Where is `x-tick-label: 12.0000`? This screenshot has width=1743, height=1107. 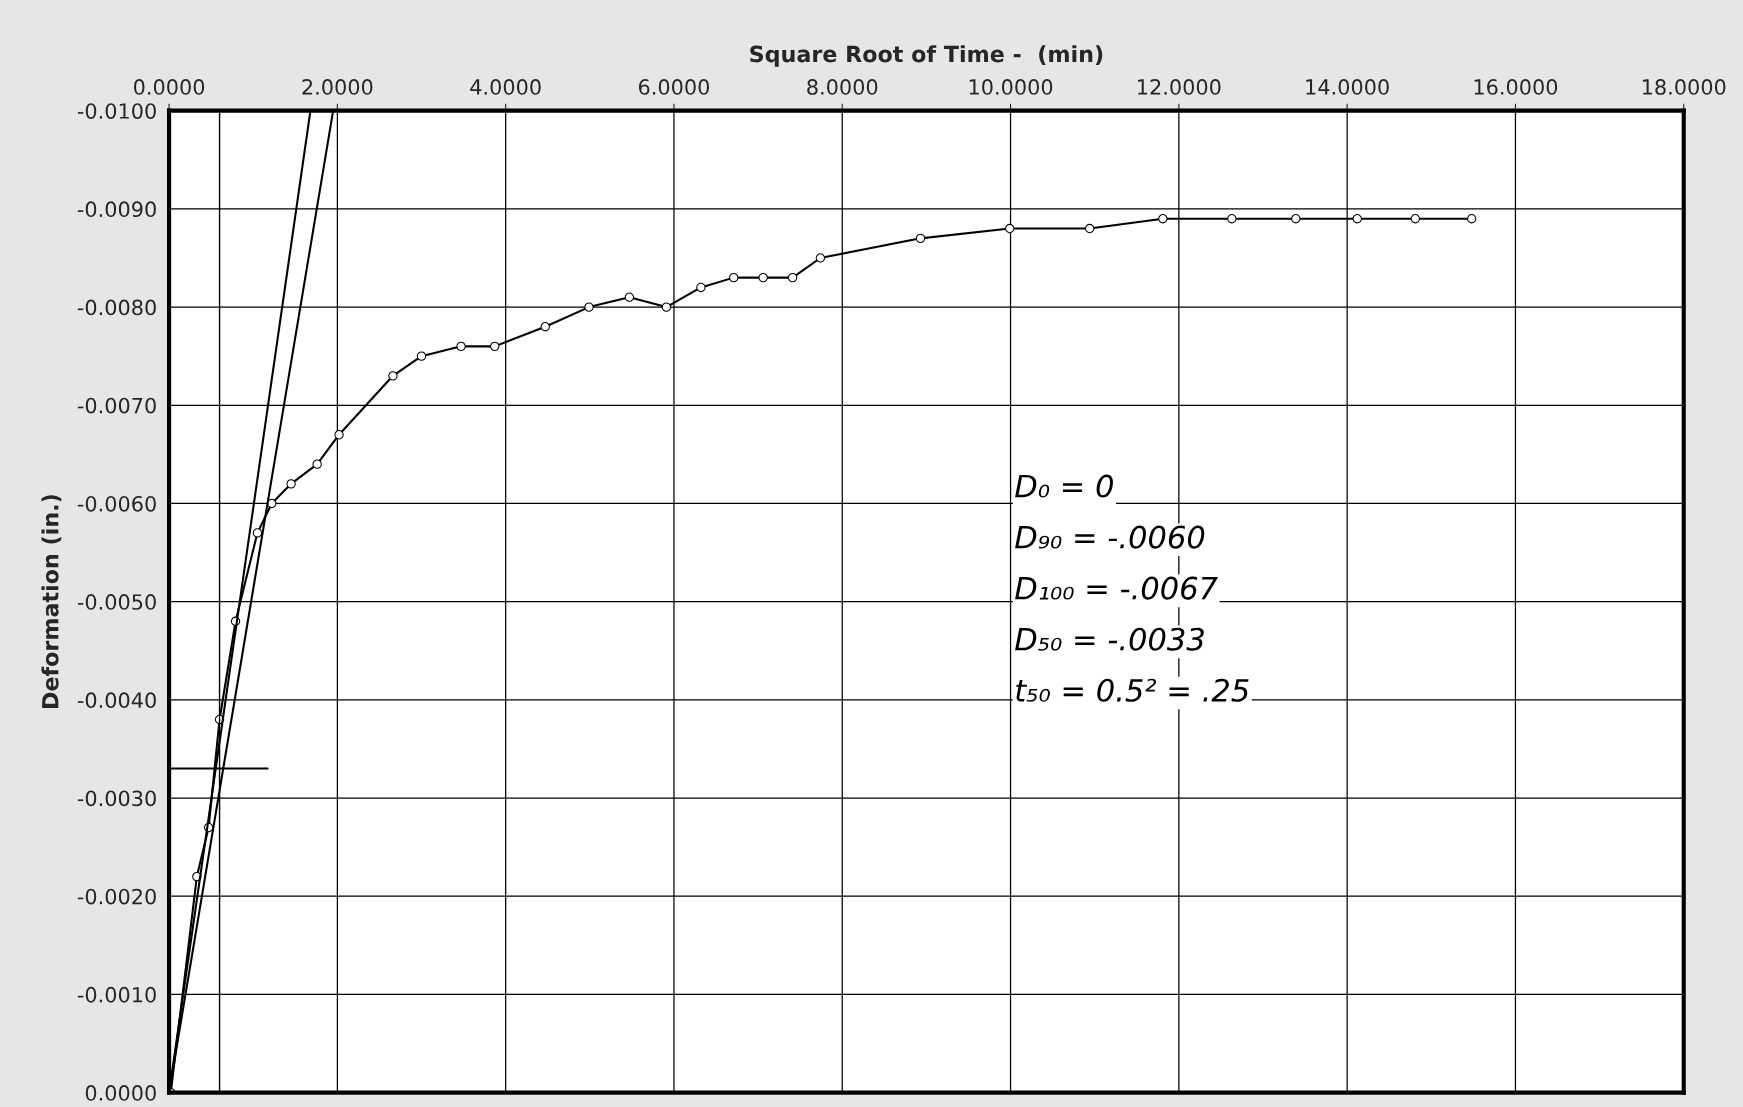
x-tick-label: 12.0000 is located at coordinates (1179, 87).